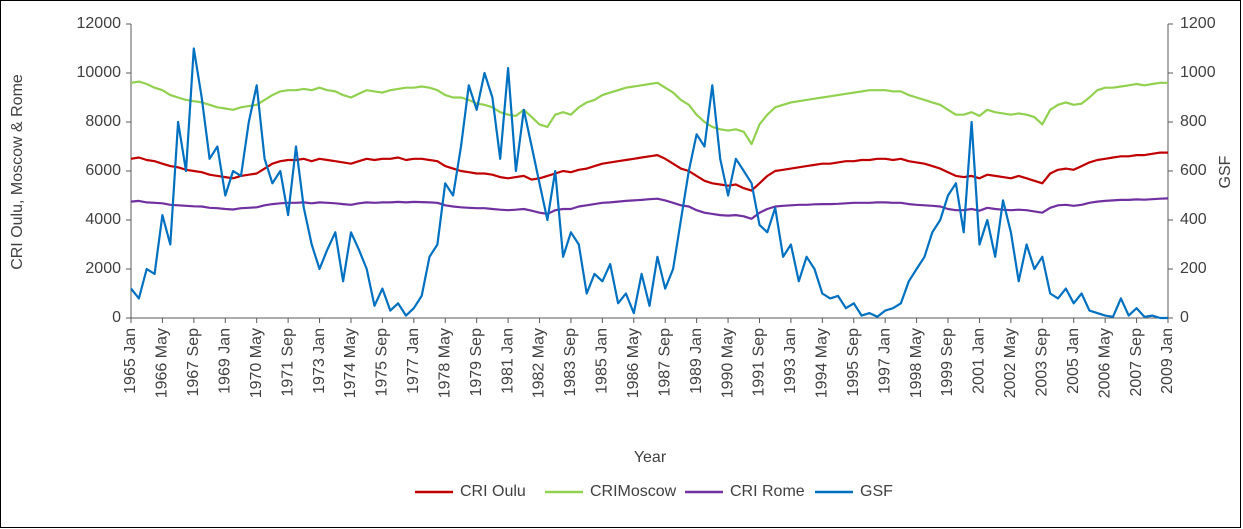 The image size is (1243, 529). What do you see at coordinates (1184, 317) in the screenshot?
I see `y2-tick-label: 0` at bounding box center [1184, 317].